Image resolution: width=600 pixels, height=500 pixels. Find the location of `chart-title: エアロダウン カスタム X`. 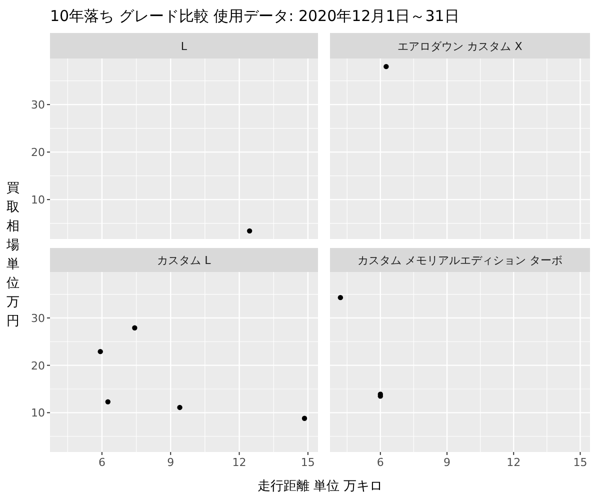

chart-title: エアロダウン カスタム X is located at coordinates (460, 46).